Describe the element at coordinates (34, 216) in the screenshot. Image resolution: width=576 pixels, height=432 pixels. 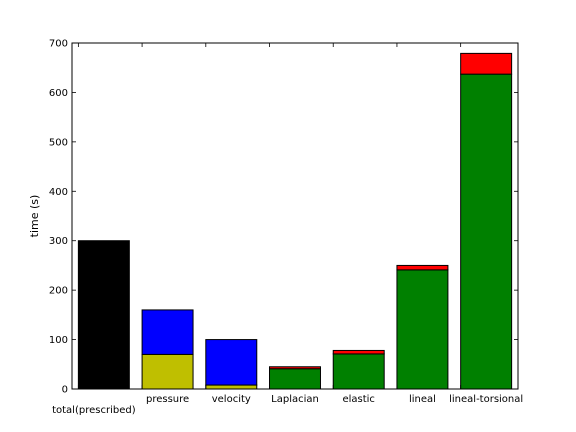
I see `y-axis-label: time (s)` at that location.